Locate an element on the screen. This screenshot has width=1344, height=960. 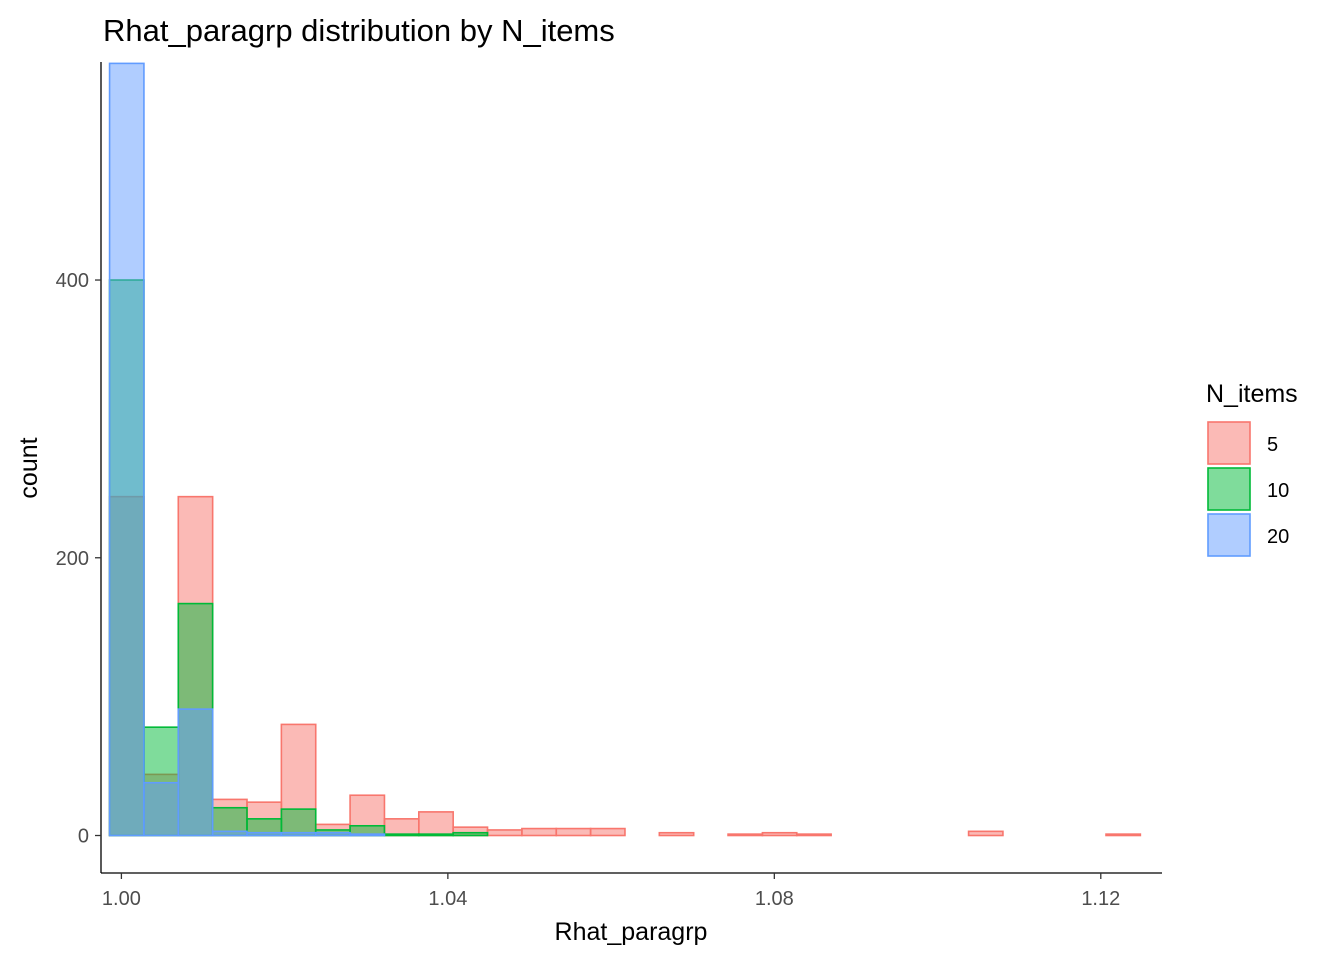
y-tick-label: 0 is located at coordinates (83, 837).